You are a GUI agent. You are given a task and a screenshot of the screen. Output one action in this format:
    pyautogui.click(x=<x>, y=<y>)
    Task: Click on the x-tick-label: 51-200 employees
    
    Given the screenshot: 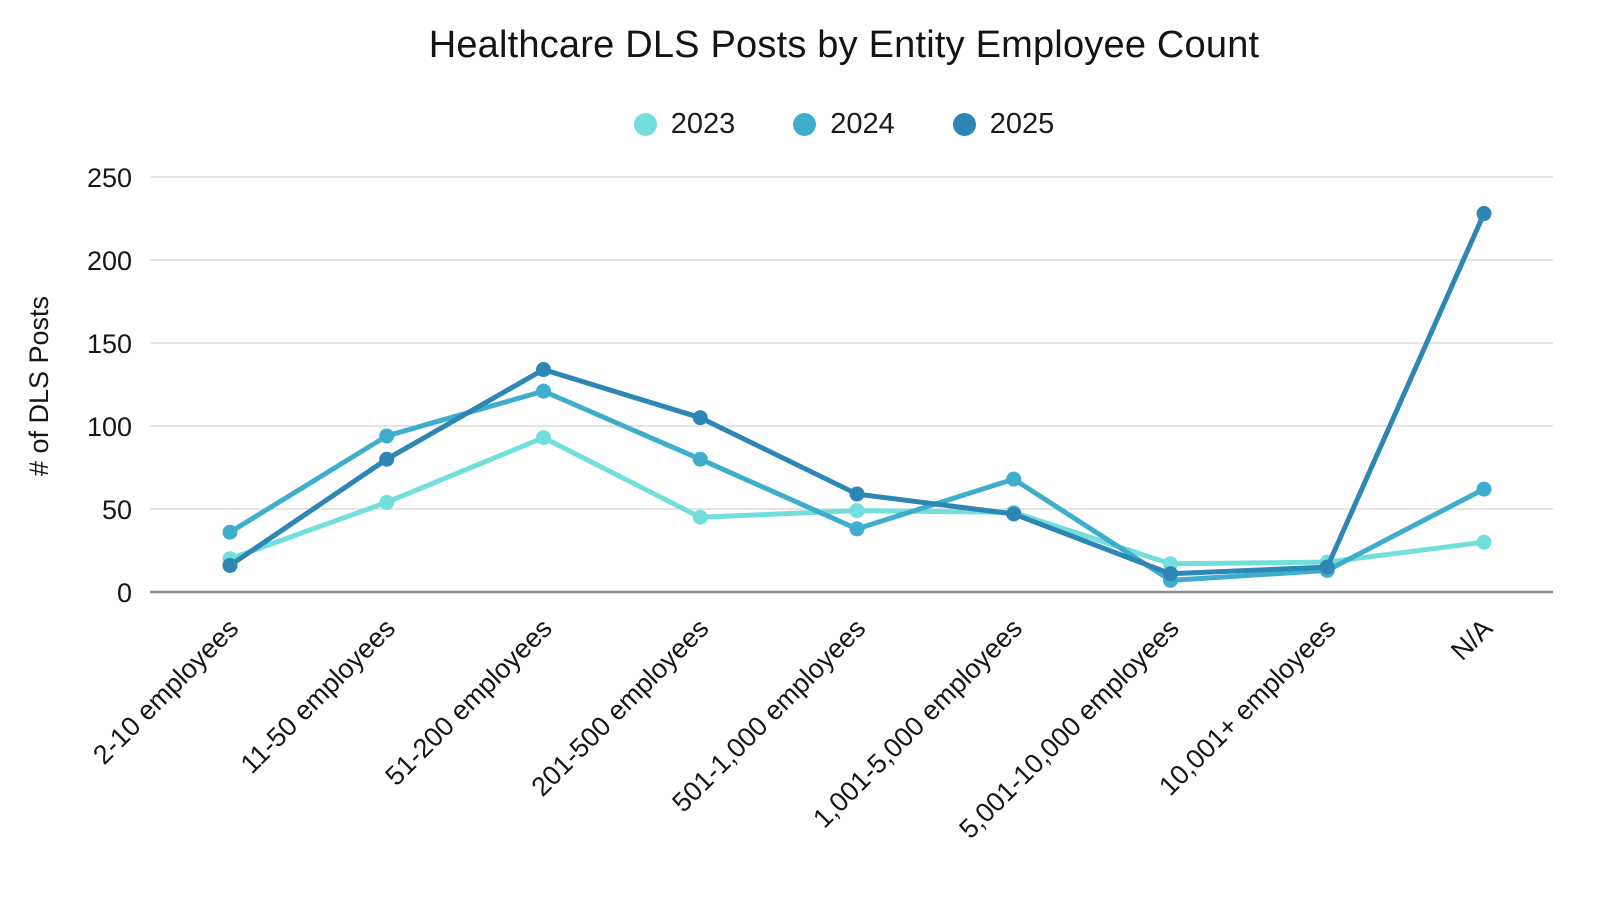 What is the action you would take?
    pyautogui.click(x=468, y=702)
    